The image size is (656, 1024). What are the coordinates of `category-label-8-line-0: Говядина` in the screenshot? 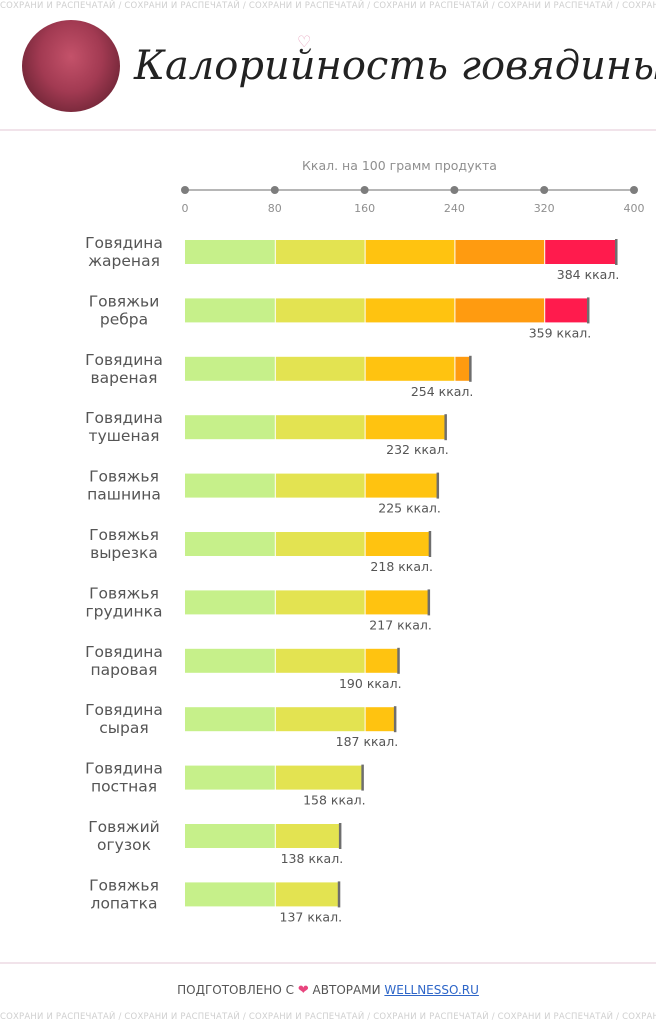 It's located at (124, 710).